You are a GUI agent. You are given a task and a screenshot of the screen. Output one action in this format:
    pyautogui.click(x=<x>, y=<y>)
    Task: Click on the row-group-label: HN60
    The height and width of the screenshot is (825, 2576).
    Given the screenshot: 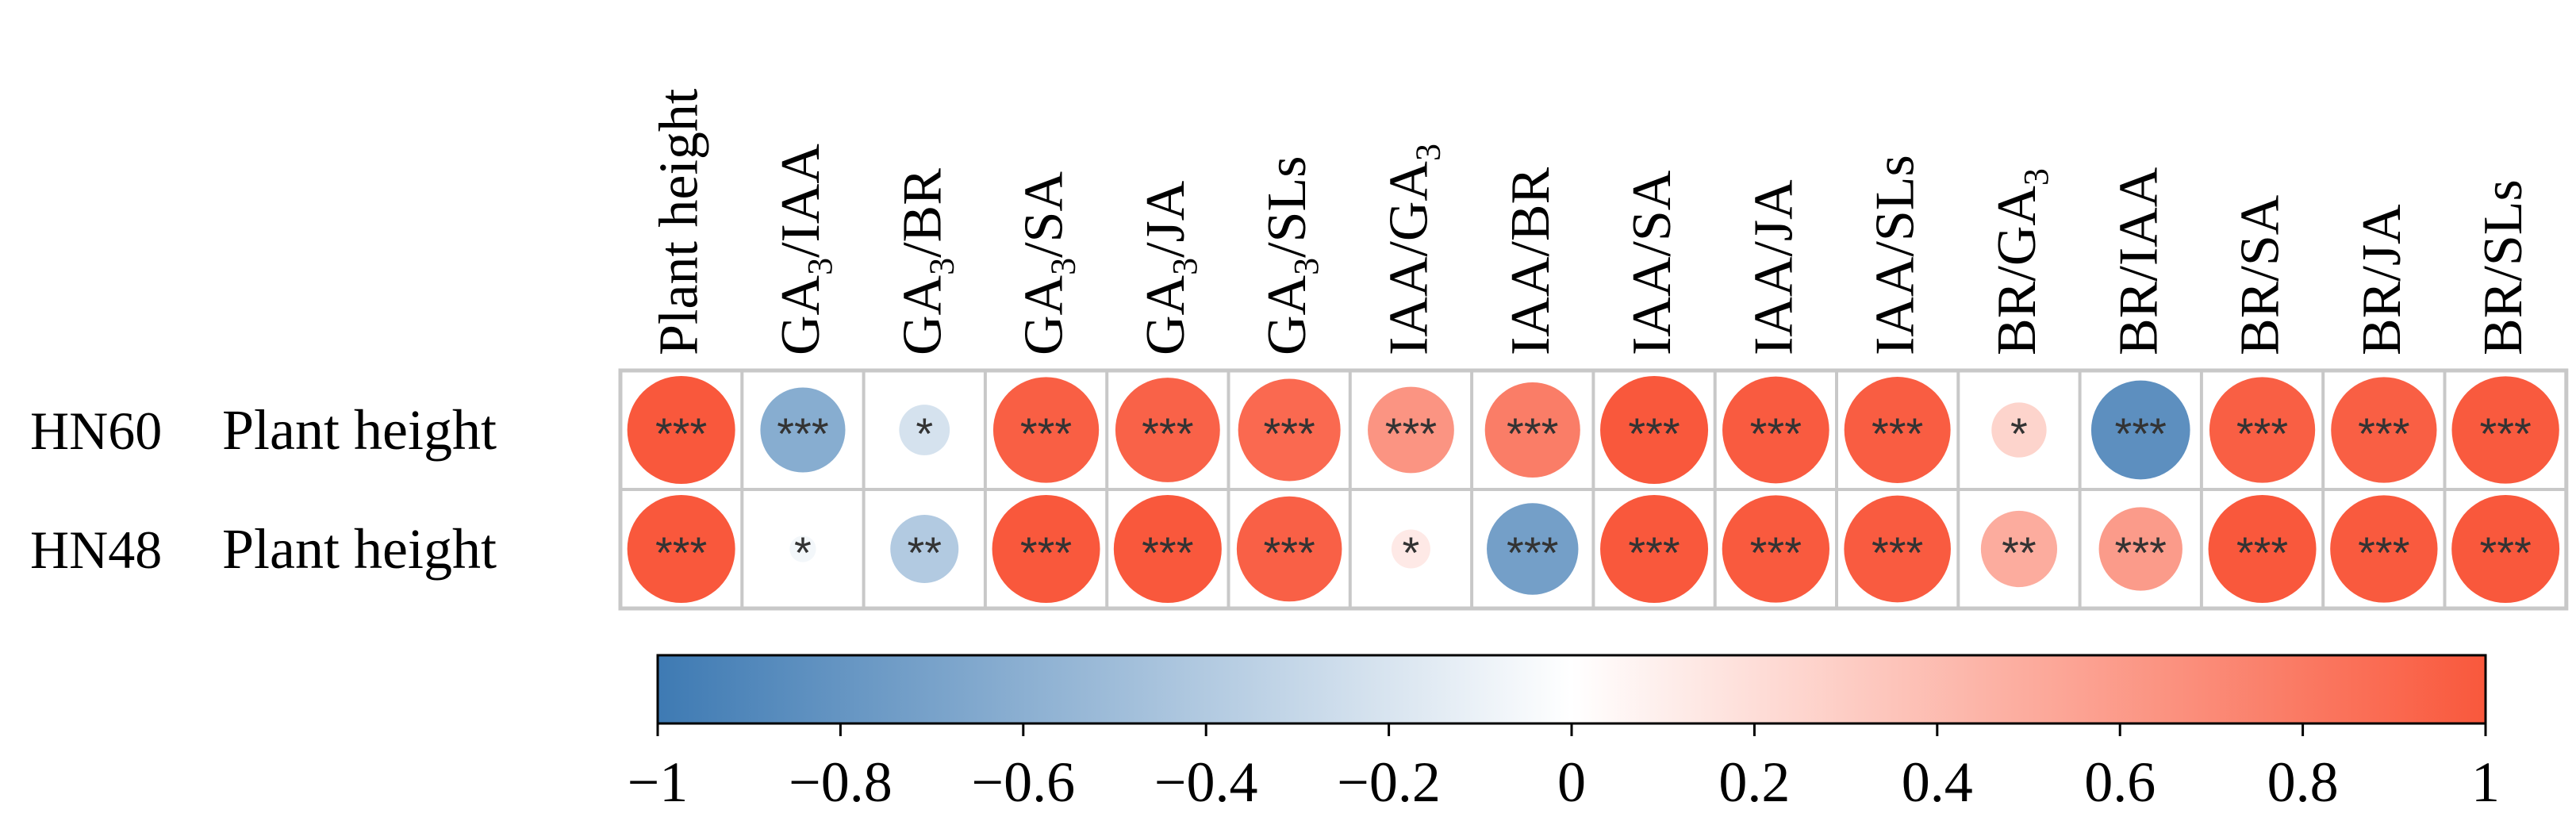 What is the action you would take?
    pyautogui.click(x=96, y=431)
    